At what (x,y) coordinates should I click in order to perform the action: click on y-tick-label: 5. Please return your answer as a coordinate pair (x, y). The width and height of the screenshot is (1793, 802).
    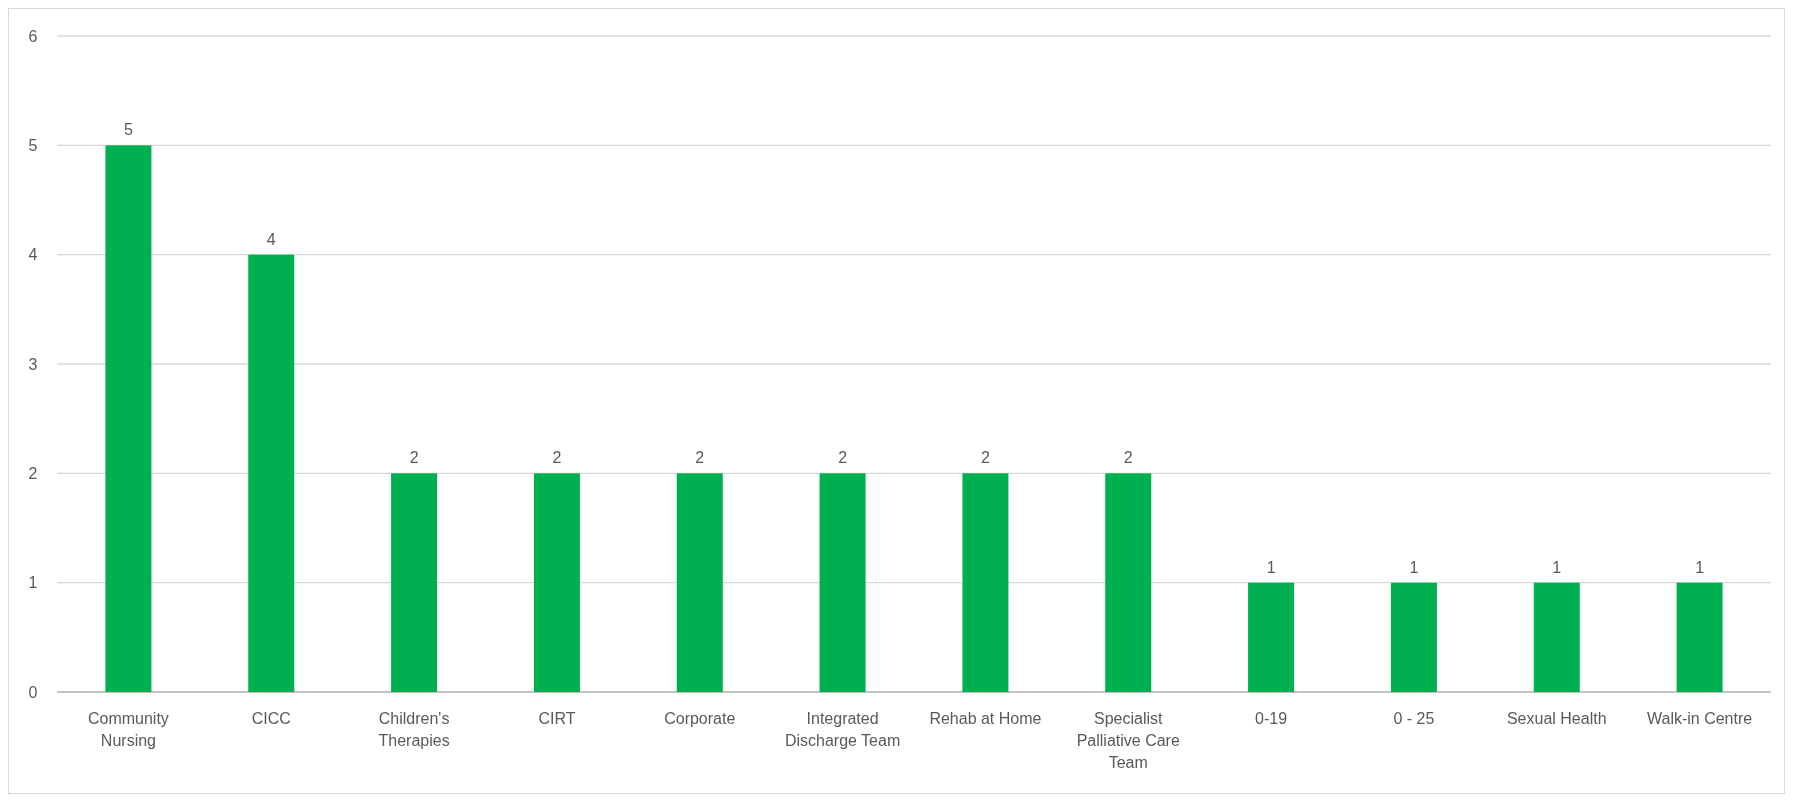
    Looking at the image, I should click on (33, 145).